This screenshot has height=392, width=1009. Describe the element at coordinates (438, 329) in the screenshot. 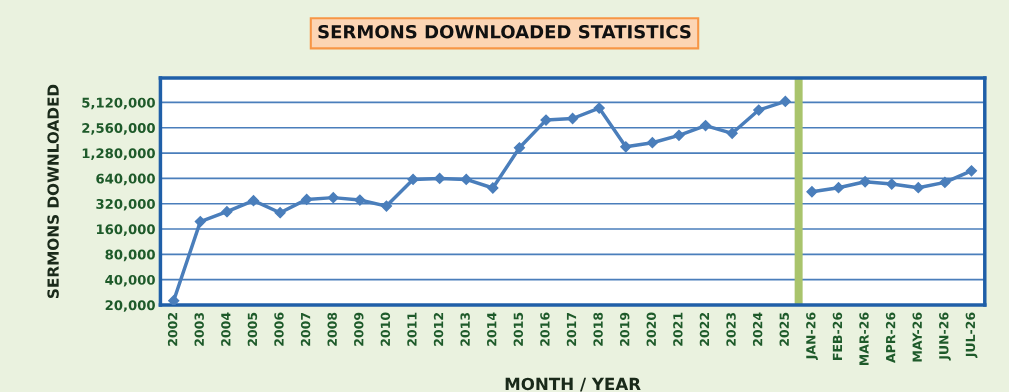

I see `x-tick-label: 2012` at that location.